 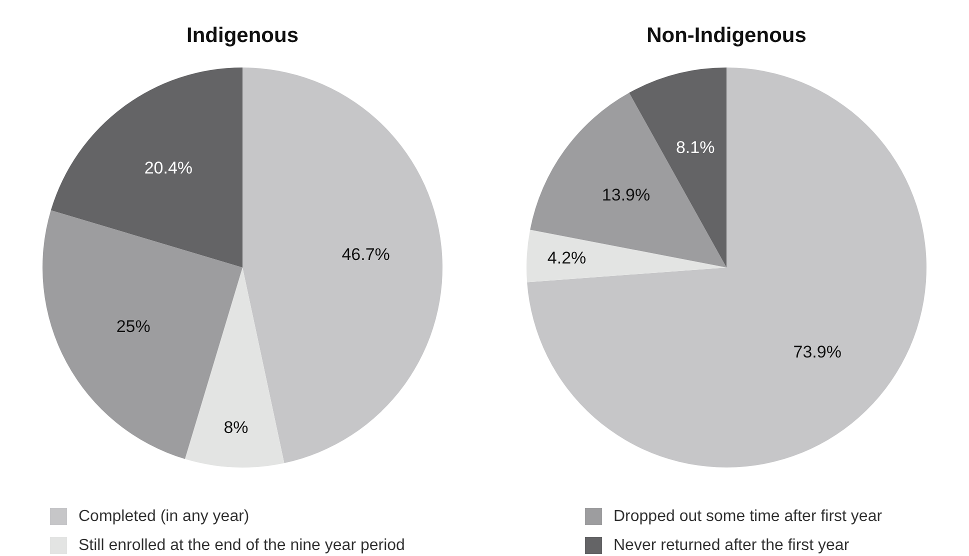 What do you see at coordinates (732, 545) in the screenshot?
I see `legend-label: Never returned after the first year` at bounding box center [732, 545].